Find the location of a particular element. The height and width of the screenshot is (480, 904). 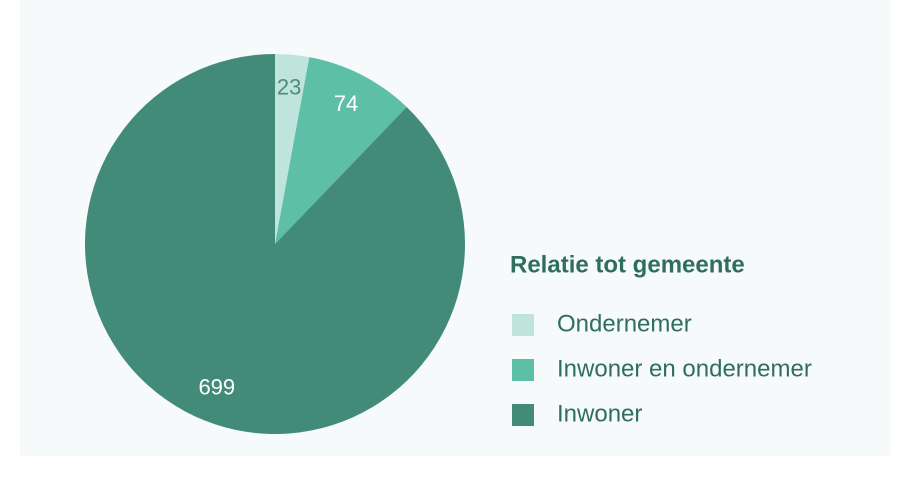

legend-title: Relatie tot gemeente is located at coordinates (627, 264).